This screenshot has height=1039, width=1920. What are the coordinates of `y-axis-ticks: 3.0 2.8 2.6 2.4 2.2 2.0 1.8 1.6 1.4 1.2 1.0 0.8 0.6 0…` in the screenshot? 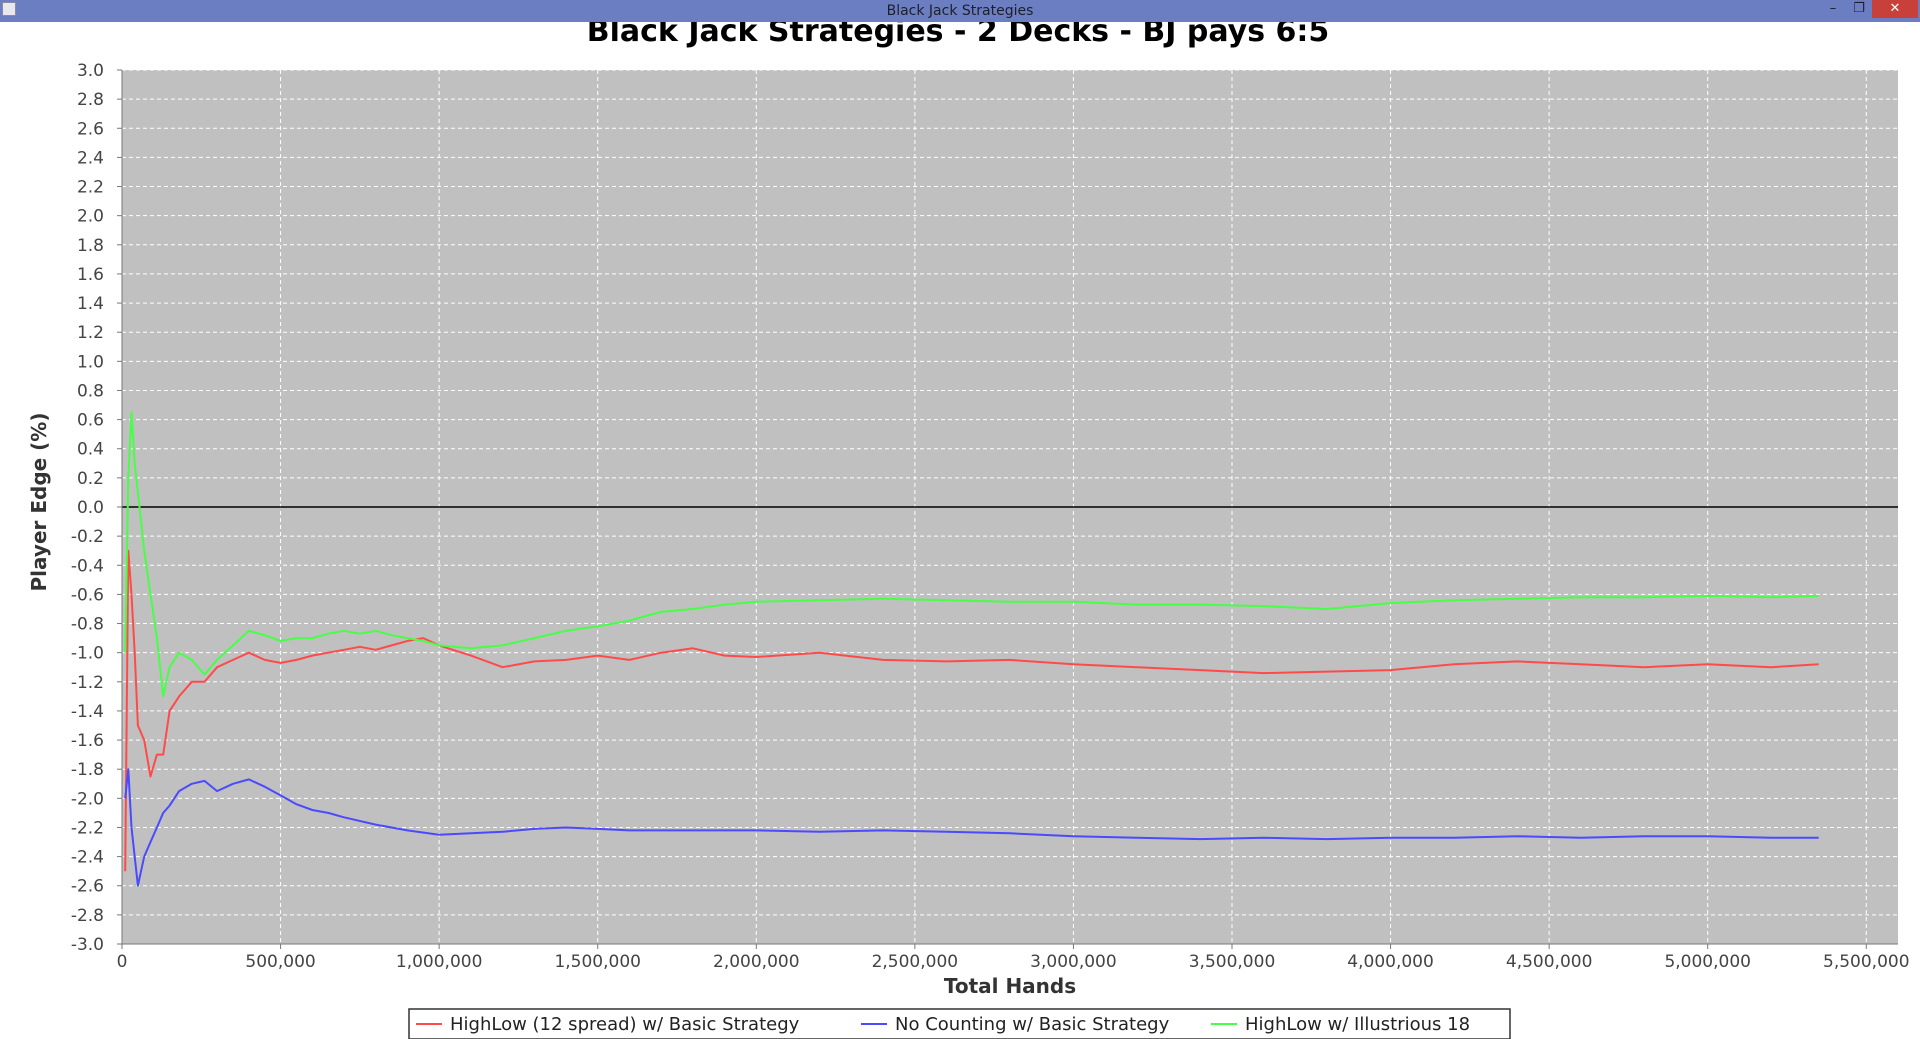 It's located at (96, 508).